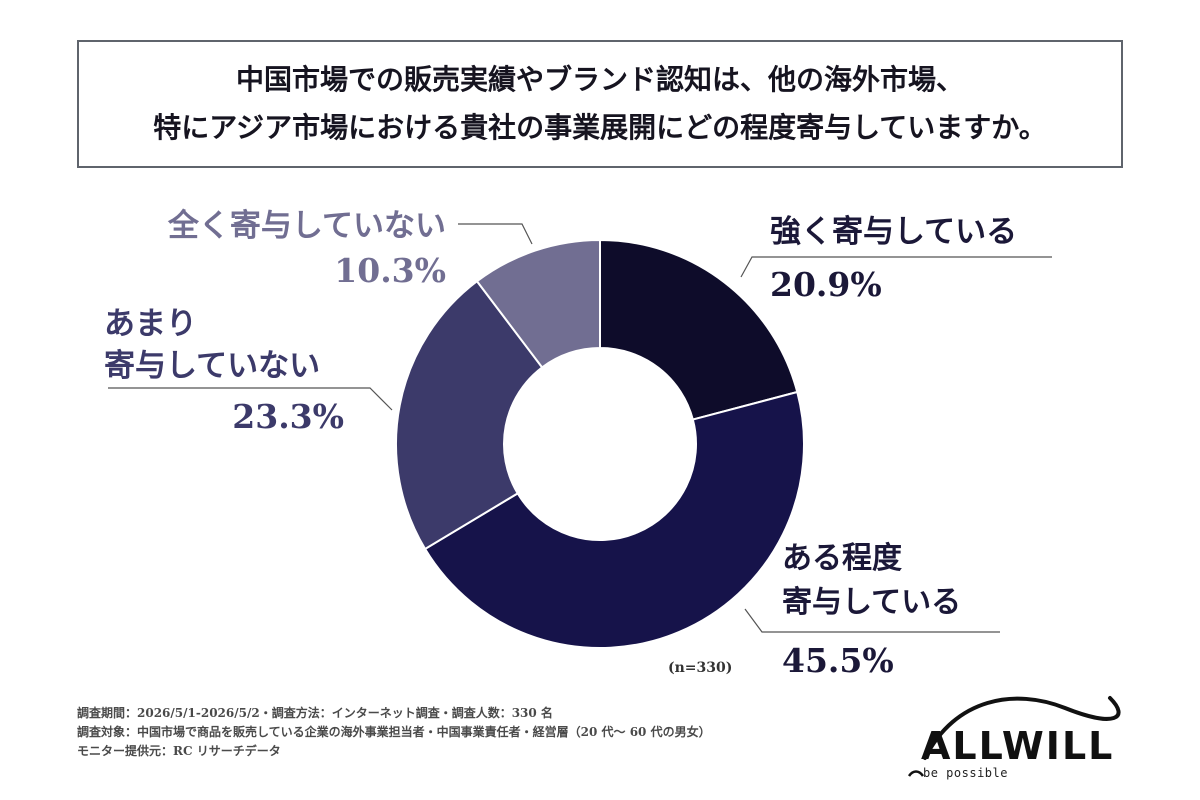  I want to click on slice-value-3: 10.3%, so click(390, 270).